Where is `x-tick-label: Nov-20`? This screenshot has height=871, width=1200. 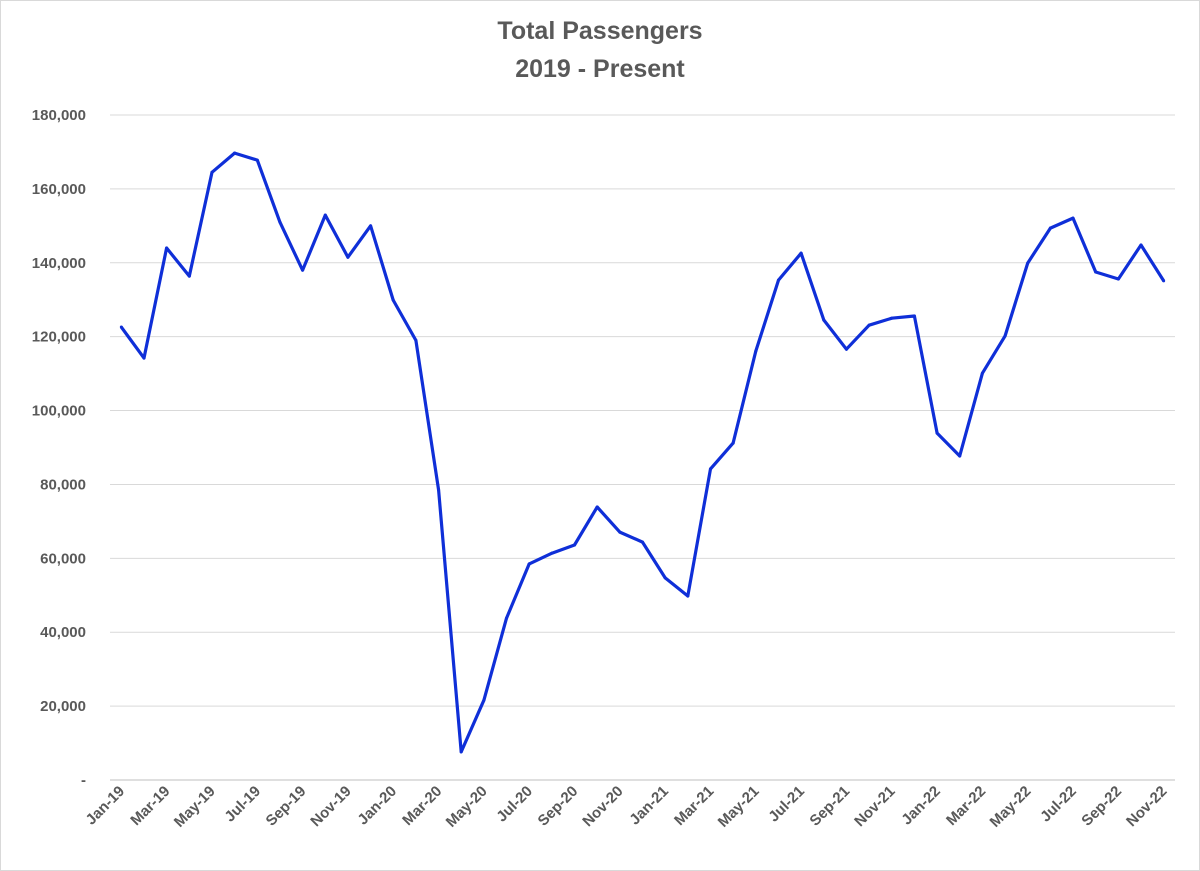 x-tick-label: Nov-20 is located at coordinates (602, 806).